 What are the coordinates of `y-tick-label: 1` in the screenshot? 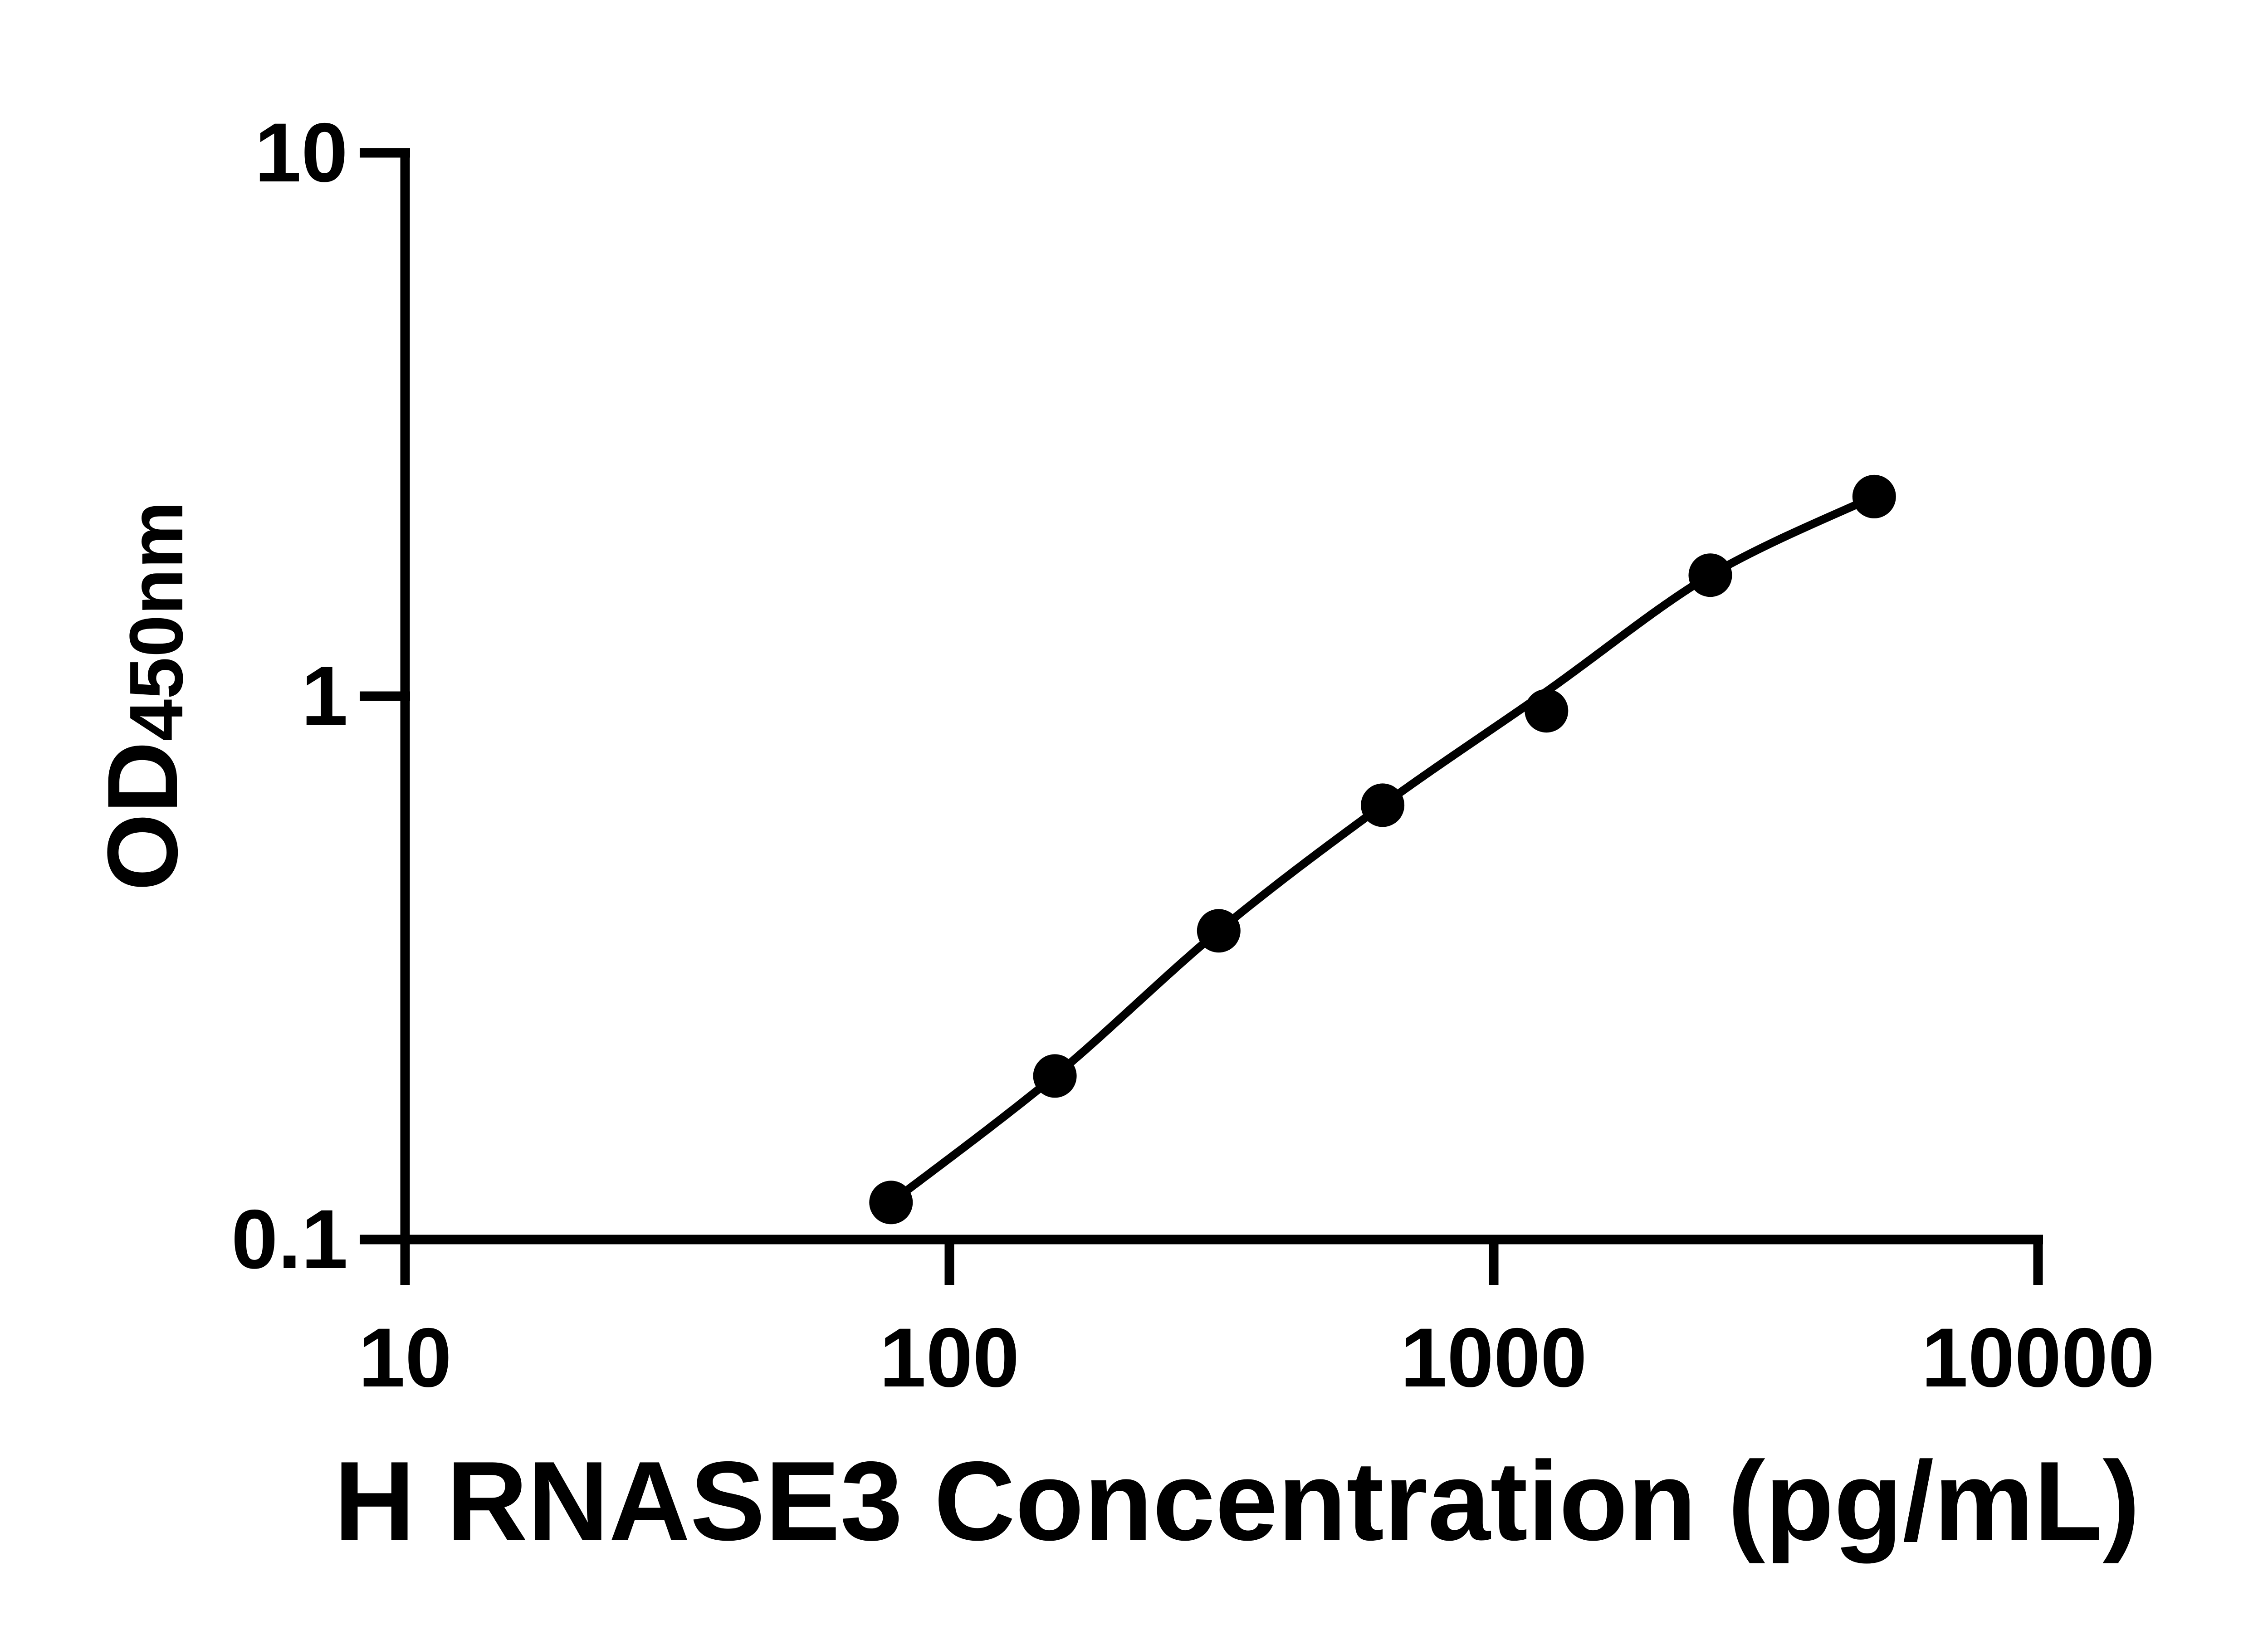 It's located at (325, 696).